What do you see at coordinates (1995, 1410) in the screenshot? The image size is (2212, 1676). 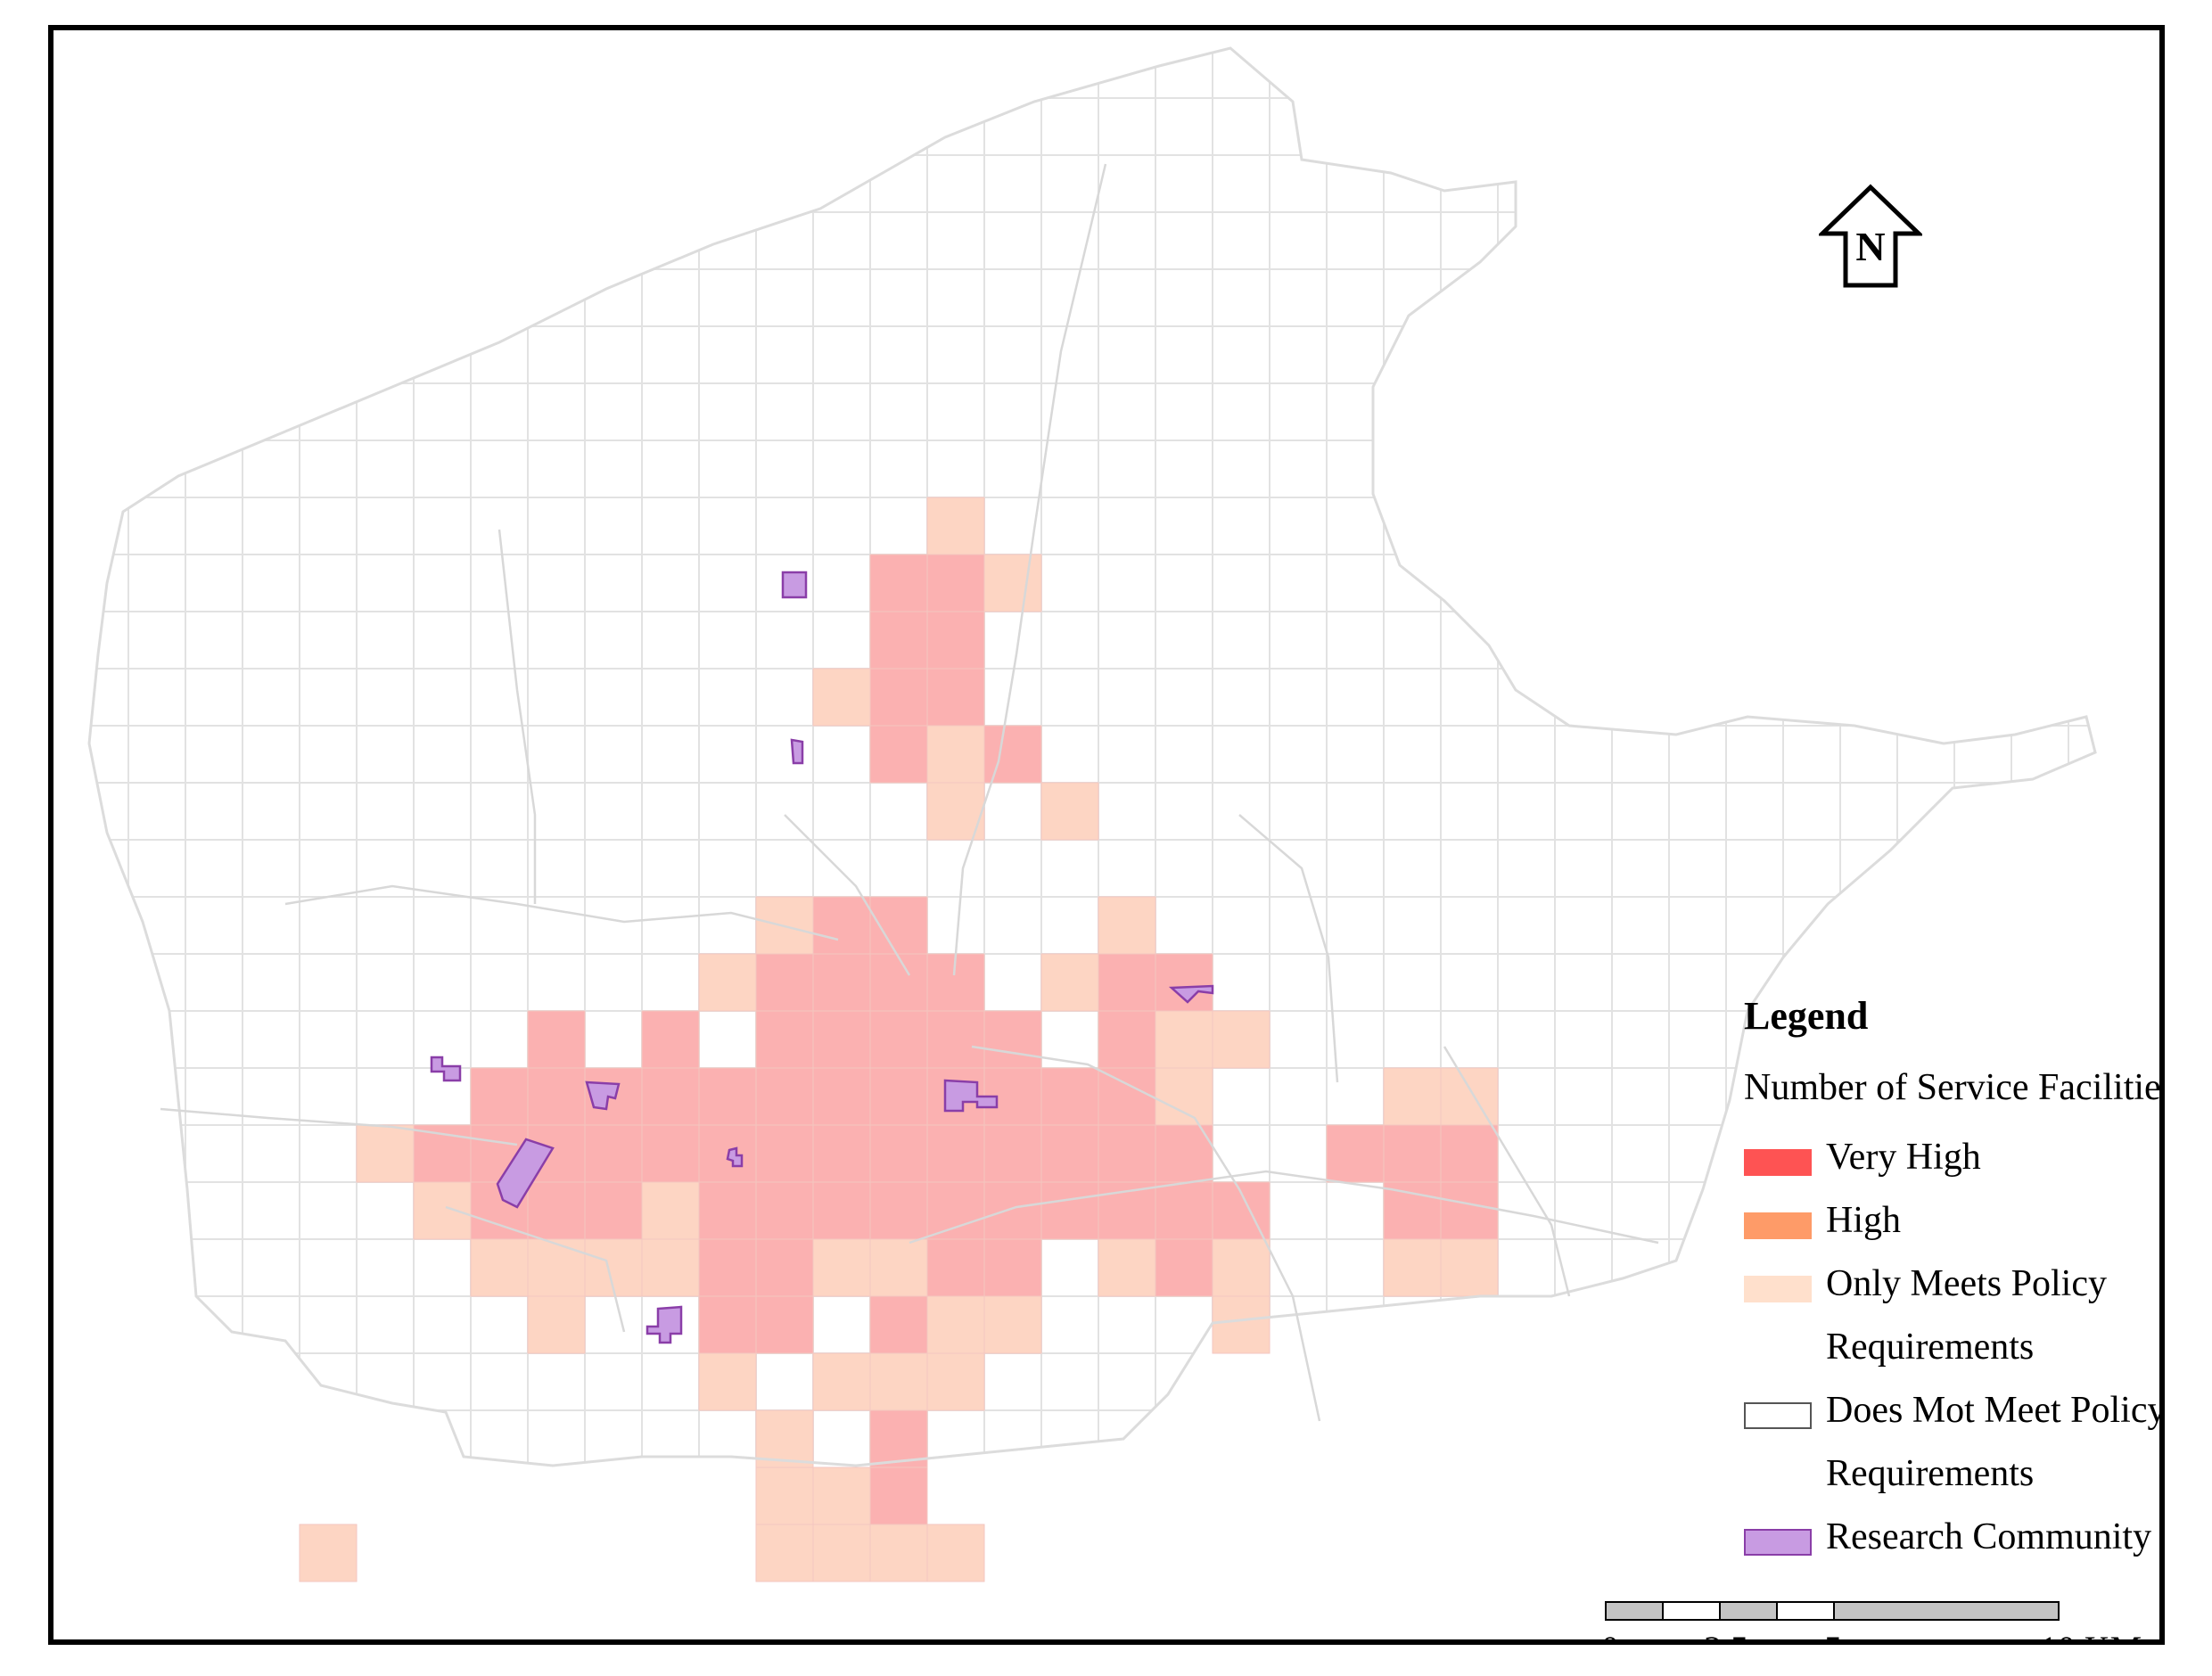 I see `legend-label-does-not-meet-line1: Does Mot Meet Policy` at bounding box center [1995, 1410].